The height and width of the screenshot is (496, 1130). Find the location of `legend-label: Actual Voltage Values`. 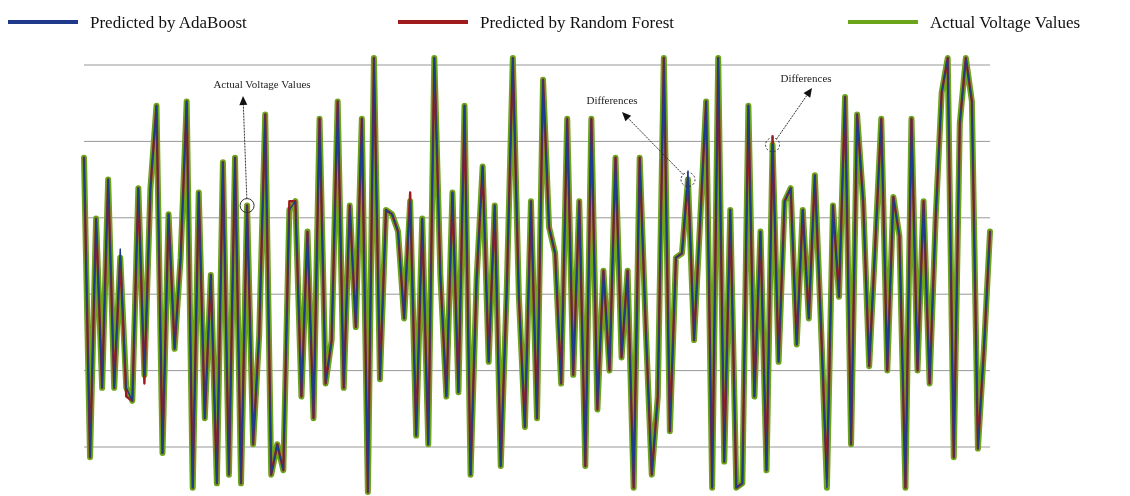

legend-label: Actual Voltage Values is located at coordinates (1005, 22).